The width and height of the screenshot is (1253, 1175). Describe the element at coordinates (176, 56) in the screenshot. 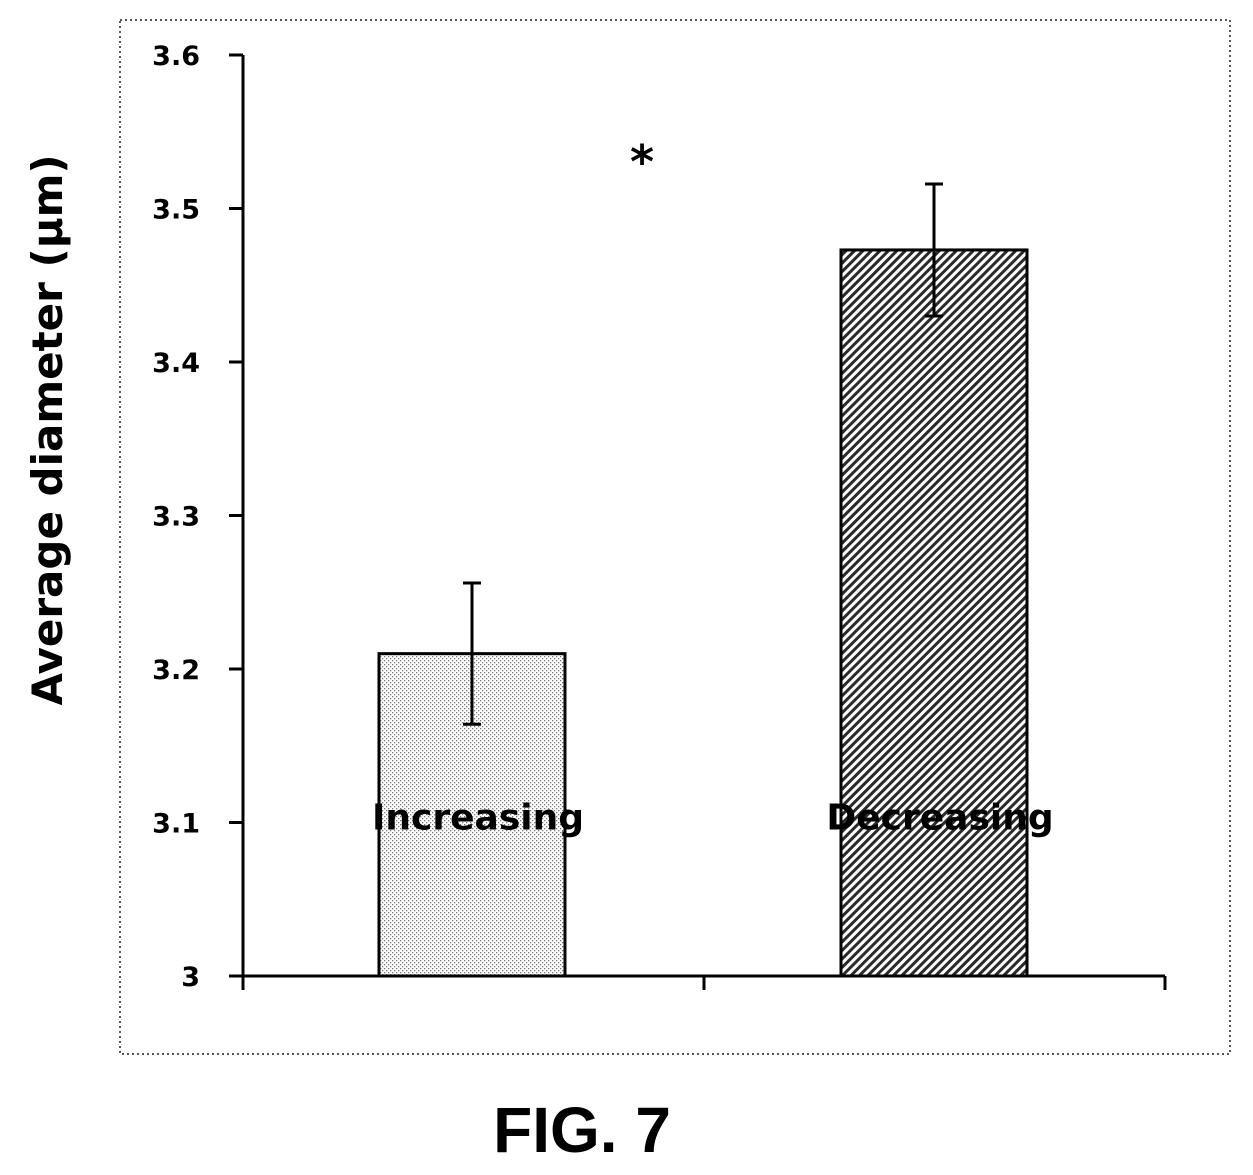

I see `y-tick-label-3.6: 3.6` at that location.